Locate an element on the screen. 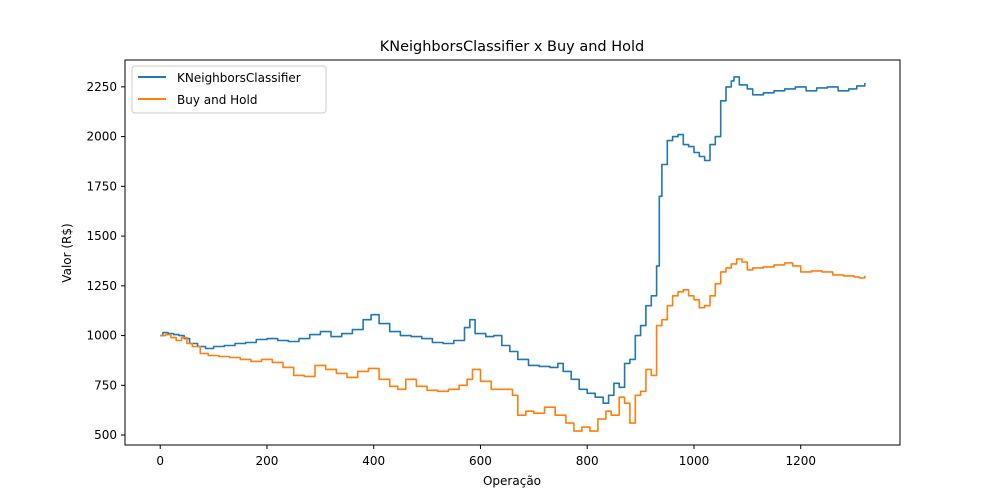 This screenshot has width=1000, height=500. y-axis: 500 750 1000 1250 1500 1750 2000 2250 is located at coordinates (105, 261).